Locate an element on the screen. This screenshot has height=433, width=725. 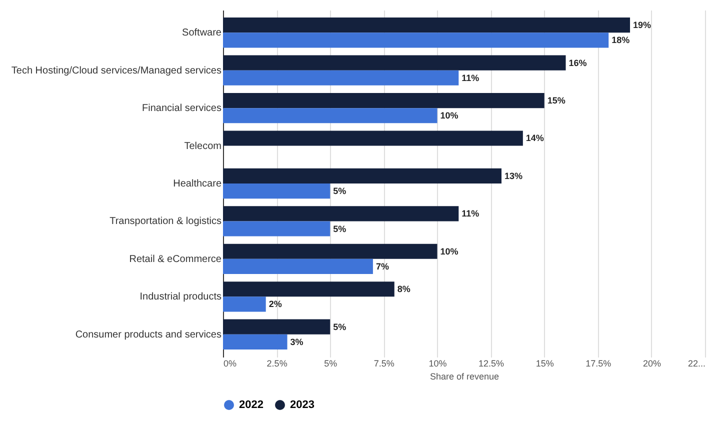
data-label: 2% is located at coordinates (275, 304).